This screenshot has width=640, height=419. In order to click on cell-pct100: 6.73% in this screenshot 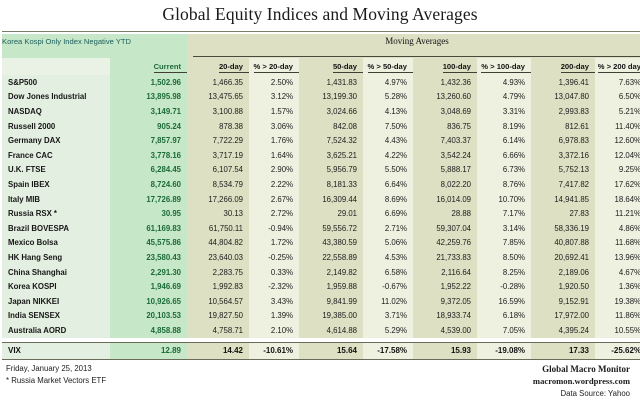, I will do `click(504, 170)`.